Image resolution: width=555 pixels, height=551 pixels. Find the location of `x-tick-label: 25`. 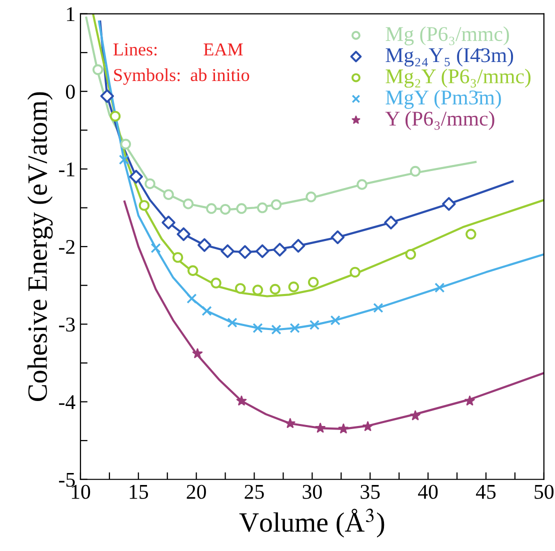

x-tick-label: 25 is located at coordinates (254, 491).